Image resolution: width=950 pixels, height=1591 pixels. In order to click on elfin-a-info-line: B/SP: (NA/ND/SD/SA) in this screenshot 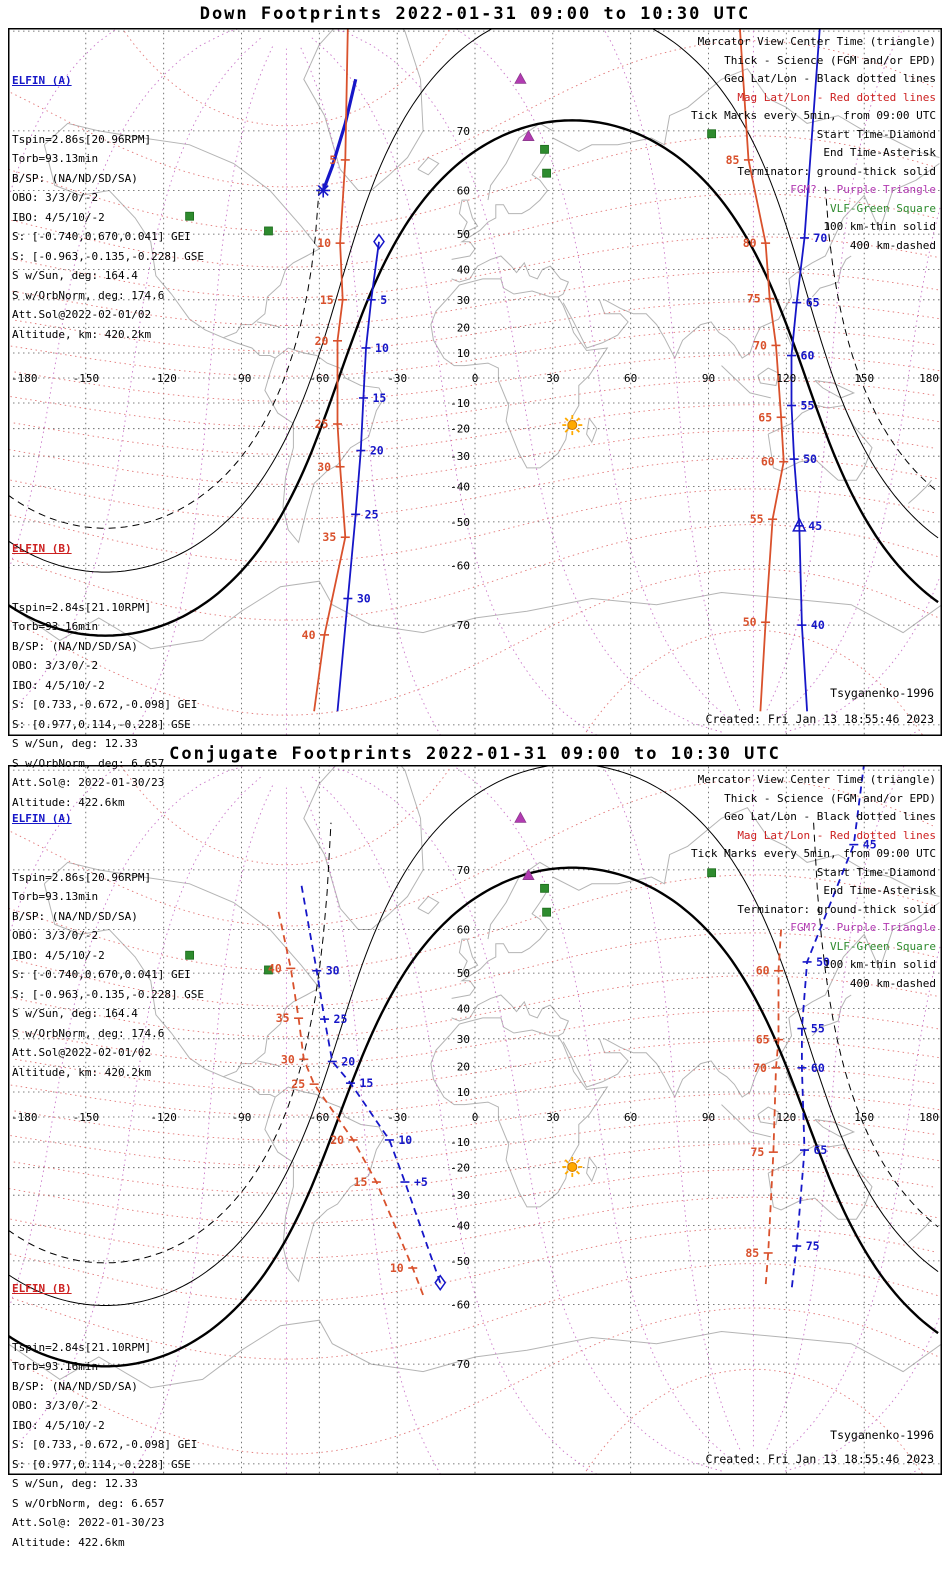, I will do `click(75, 916)`.